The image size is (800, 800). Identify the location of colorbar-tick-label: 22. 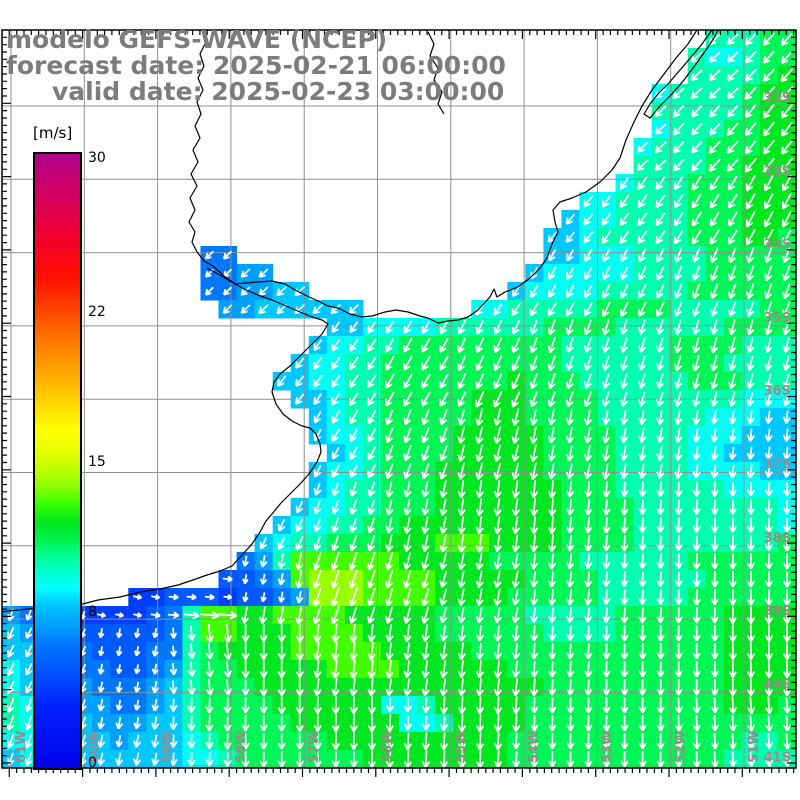
(97, 312).